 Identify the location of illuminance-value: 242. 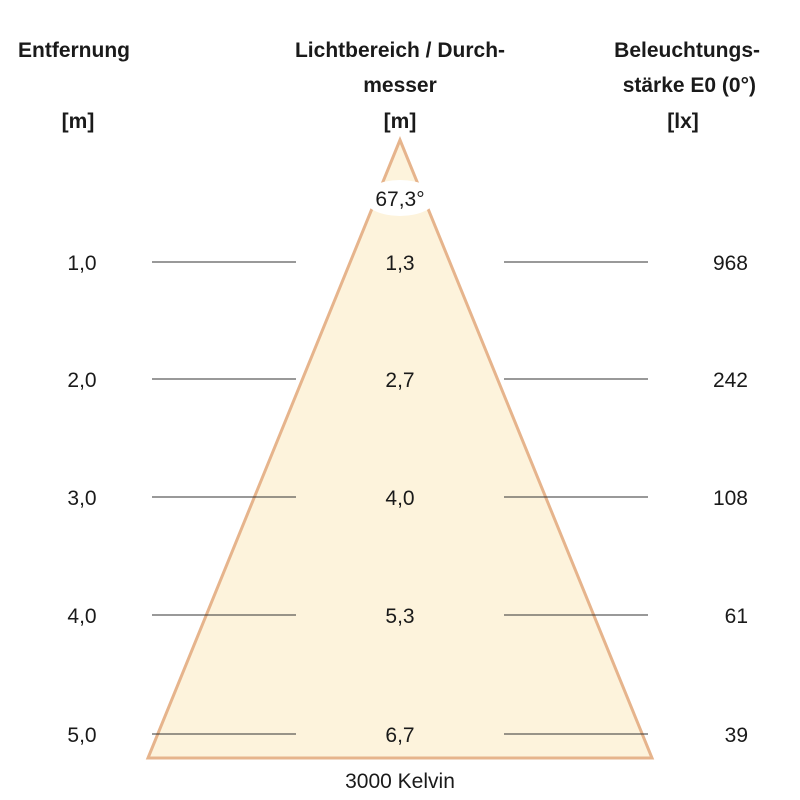
(730, 380).